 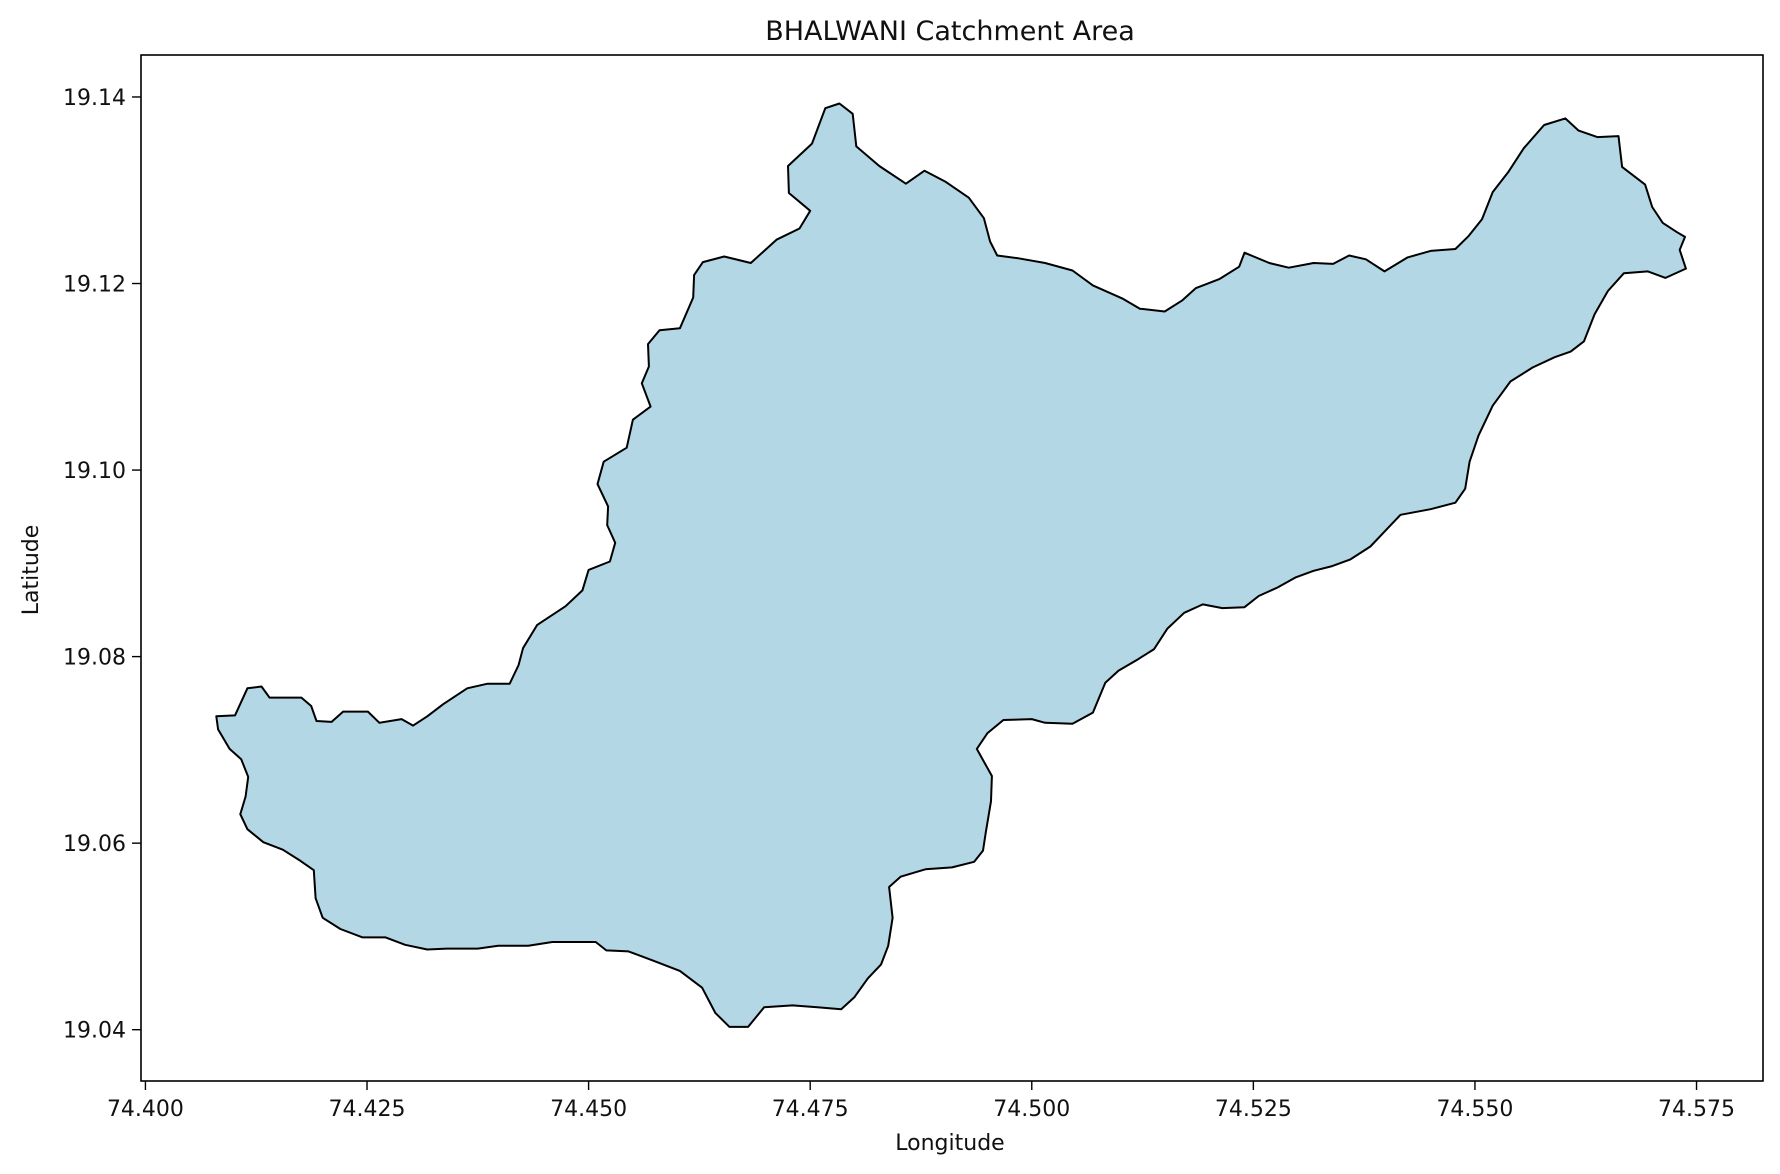 What do you see at coordinates (1031, 1109) in the screenshot?
I see `x-tick-label: 74.500` at bounding box center [1031, 1109].